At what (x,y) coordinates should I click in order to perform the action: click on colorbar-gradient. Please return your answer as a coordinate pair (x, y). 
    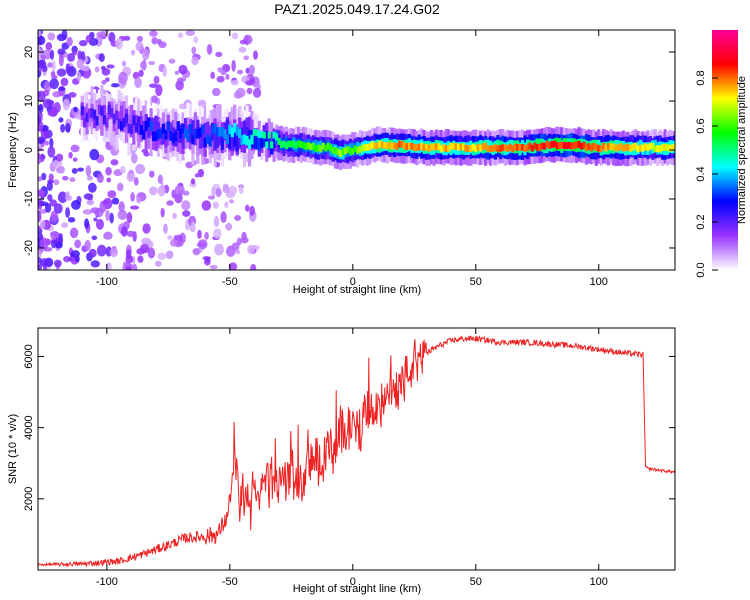
    Looking at the image, I should click on (725, 150).